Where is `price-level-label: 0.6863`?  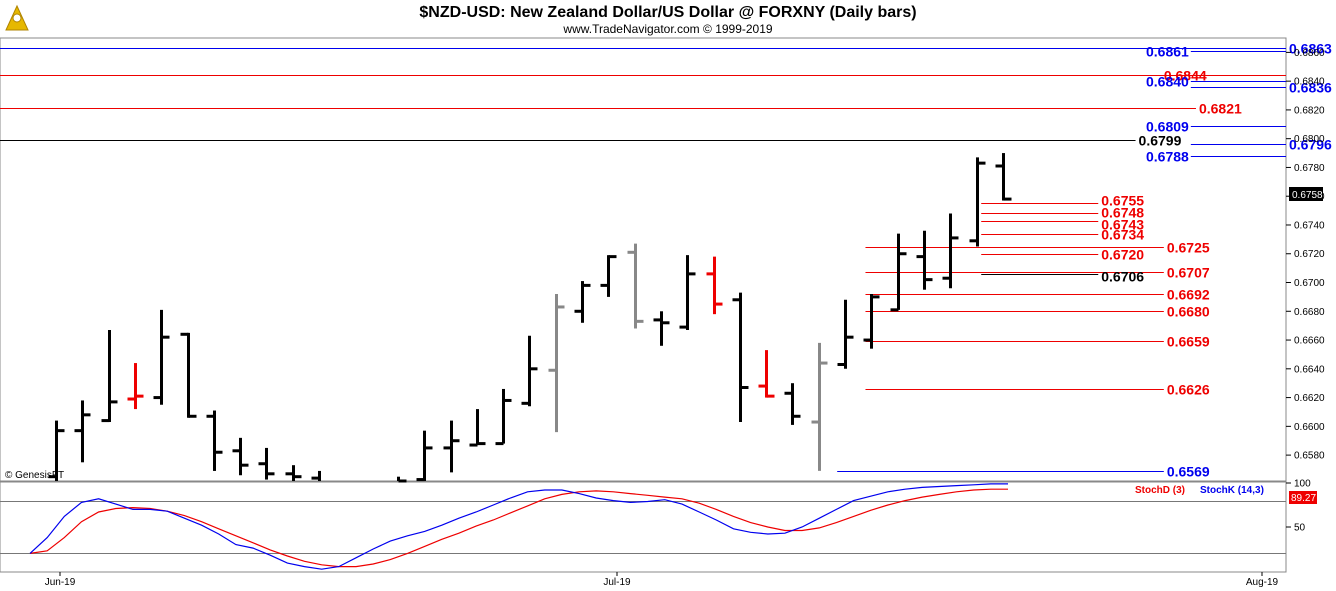
price-level-label: 0.6863 is located at coordinates (1310, 49).